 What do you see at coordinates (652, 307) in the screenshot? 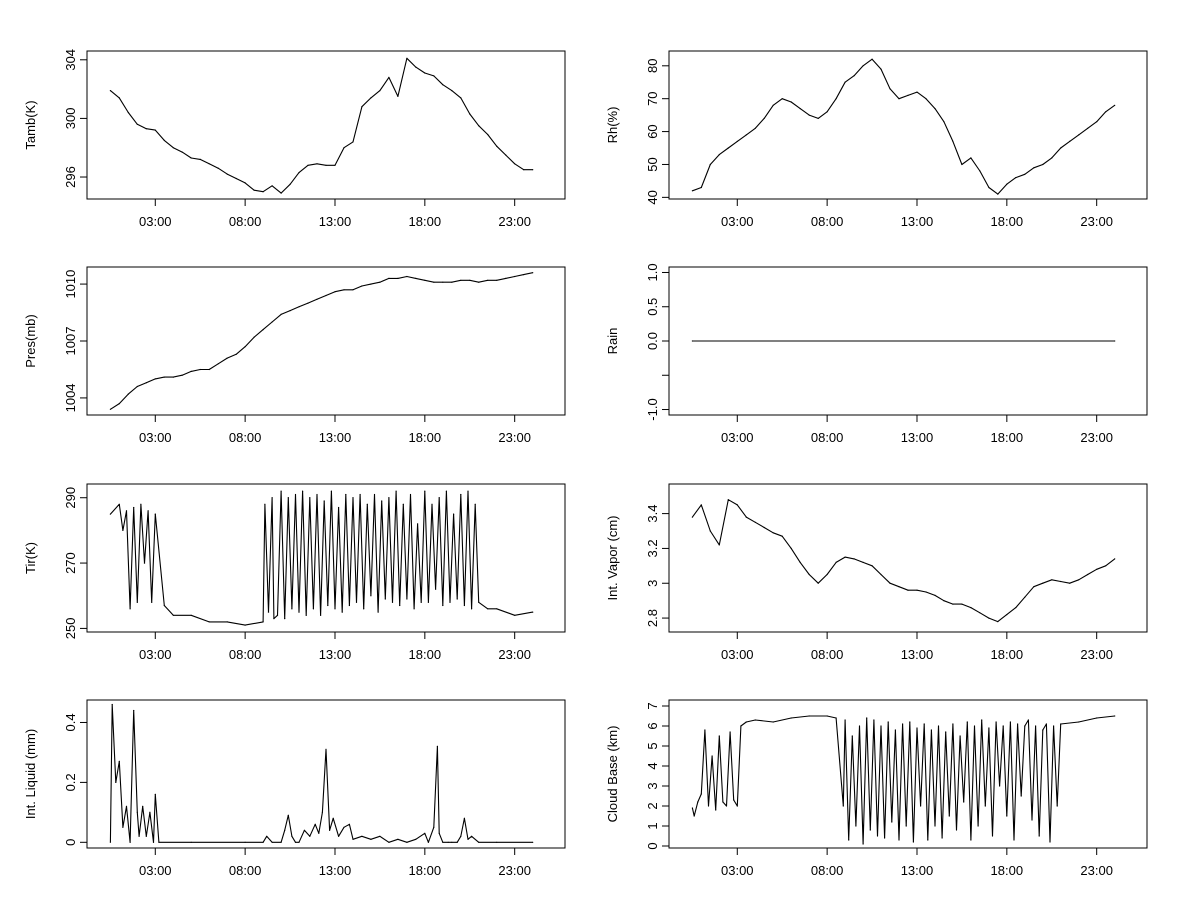
I see `y-tick-label: 0.5` at bounding box center [652, 307].